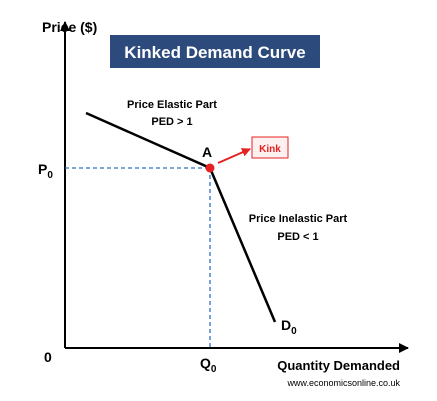 This screenshot has width=437, height=401. Describe the element at coordinates (214, 369) in the screenshot. I see `quantity-sub: 0` at that location.